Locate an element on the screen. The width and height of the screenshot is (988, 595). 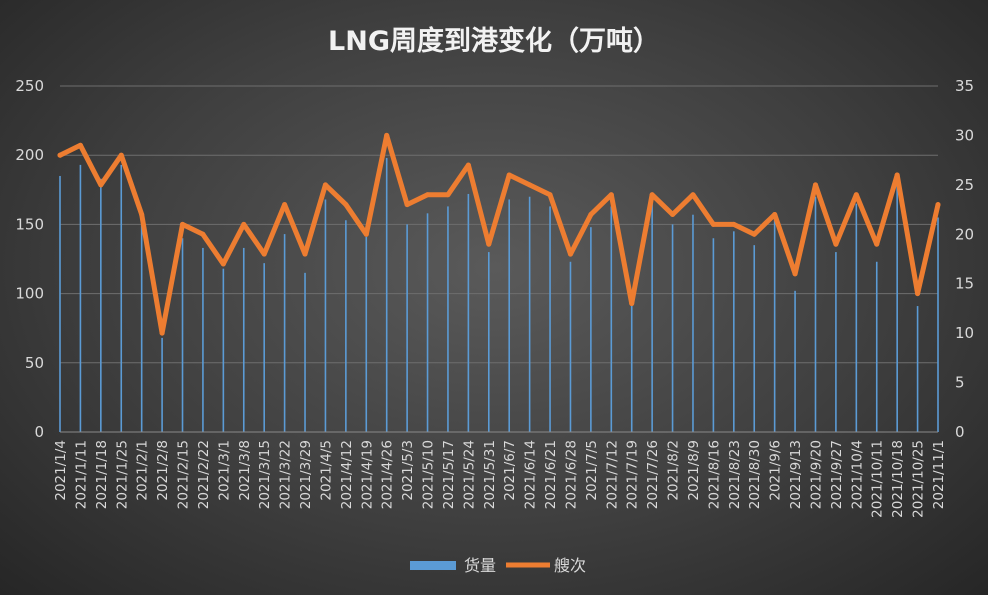
x-tick-label: 2021/9/6 is located at coordinates (776, 470).